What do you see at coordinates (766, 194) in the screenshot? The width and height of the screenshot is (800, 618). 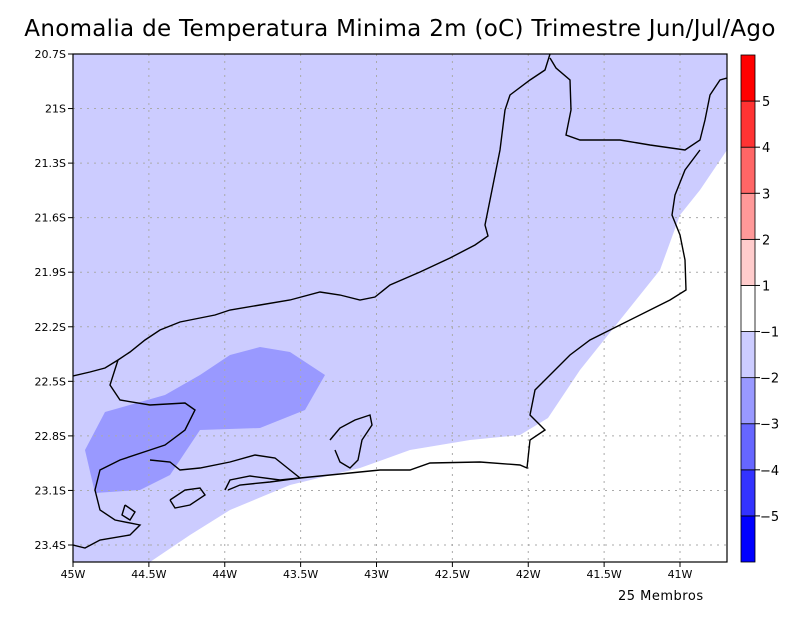 I see `colorbar-label: 3` at bounding box center [766, 194].